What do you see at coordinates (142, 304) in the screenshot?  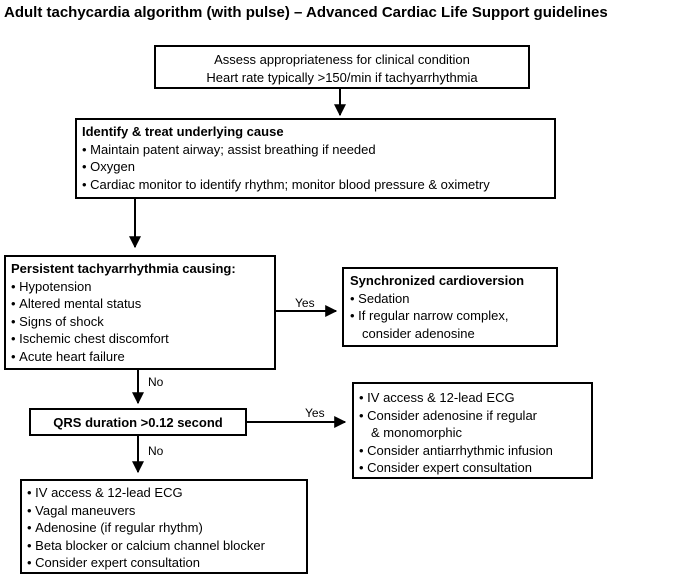 I see `persistent-item: Altered mental status` at bounding box center [142, 304].